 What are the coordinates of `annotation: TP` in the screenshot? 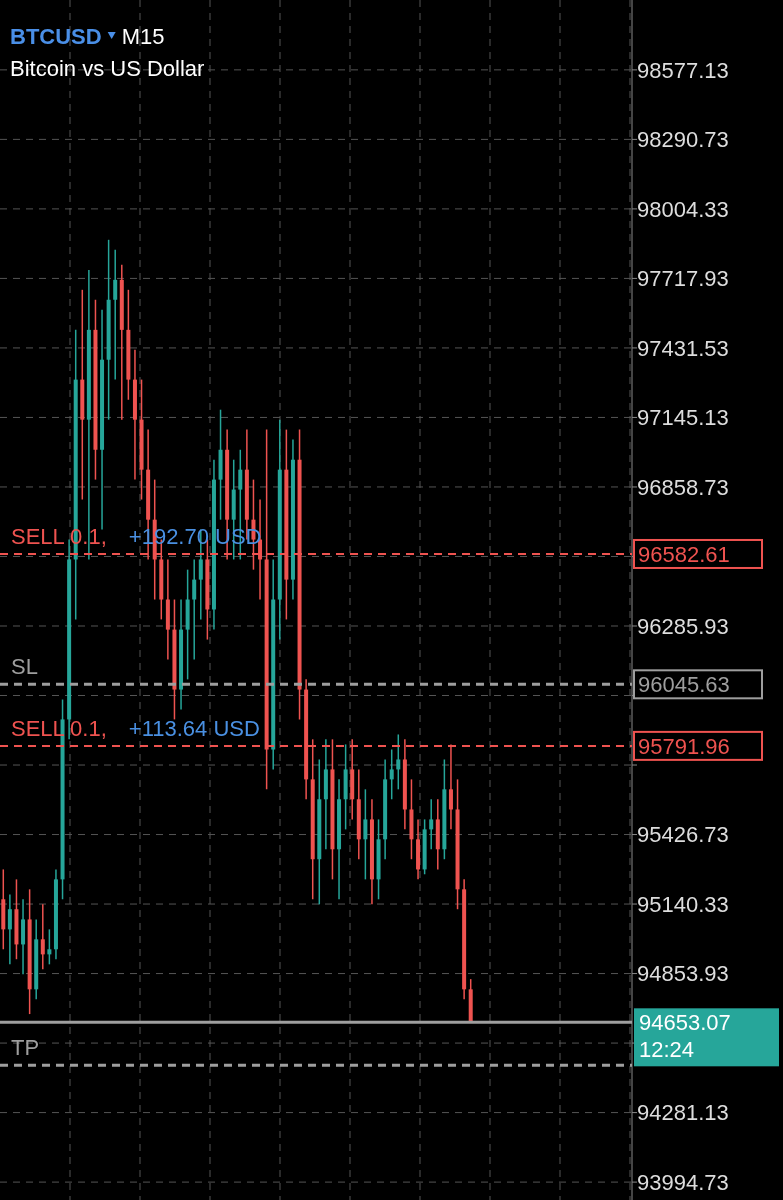 It's located at (25, 1048).